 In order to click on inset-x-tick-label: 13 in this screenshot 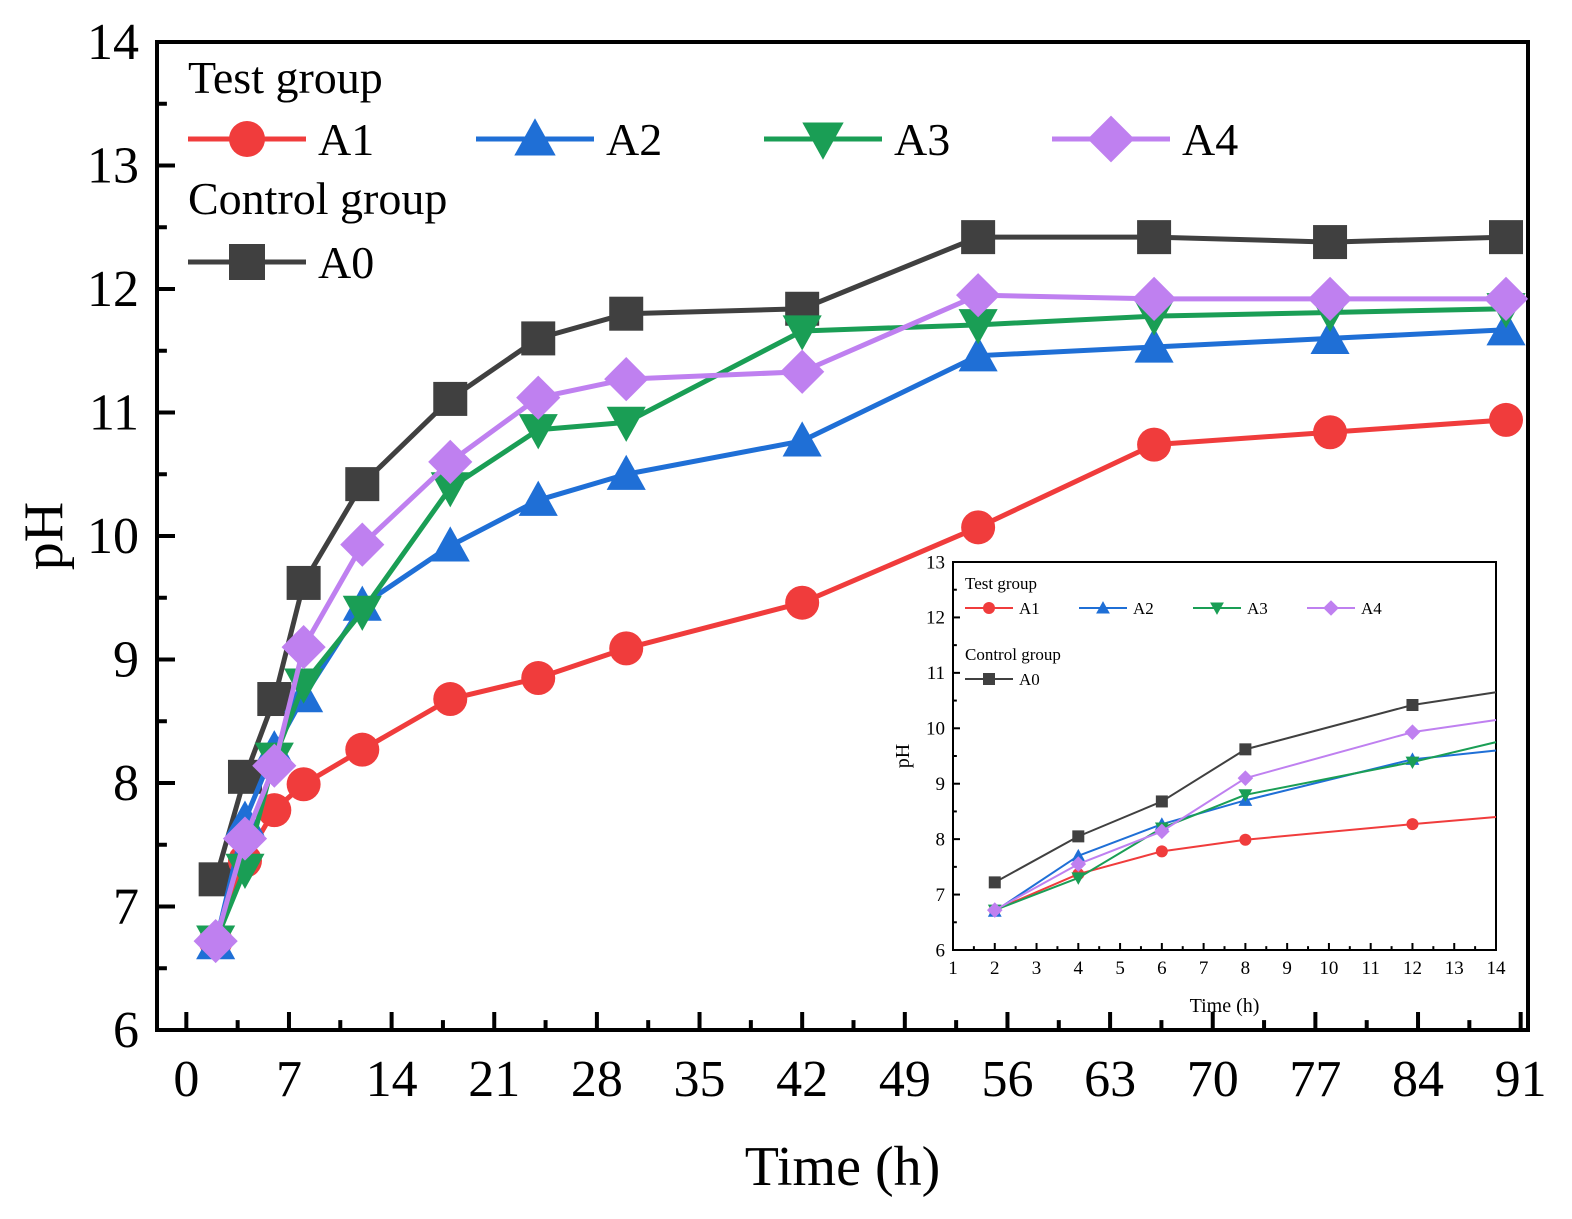, I will do `click(1454, 968)`.